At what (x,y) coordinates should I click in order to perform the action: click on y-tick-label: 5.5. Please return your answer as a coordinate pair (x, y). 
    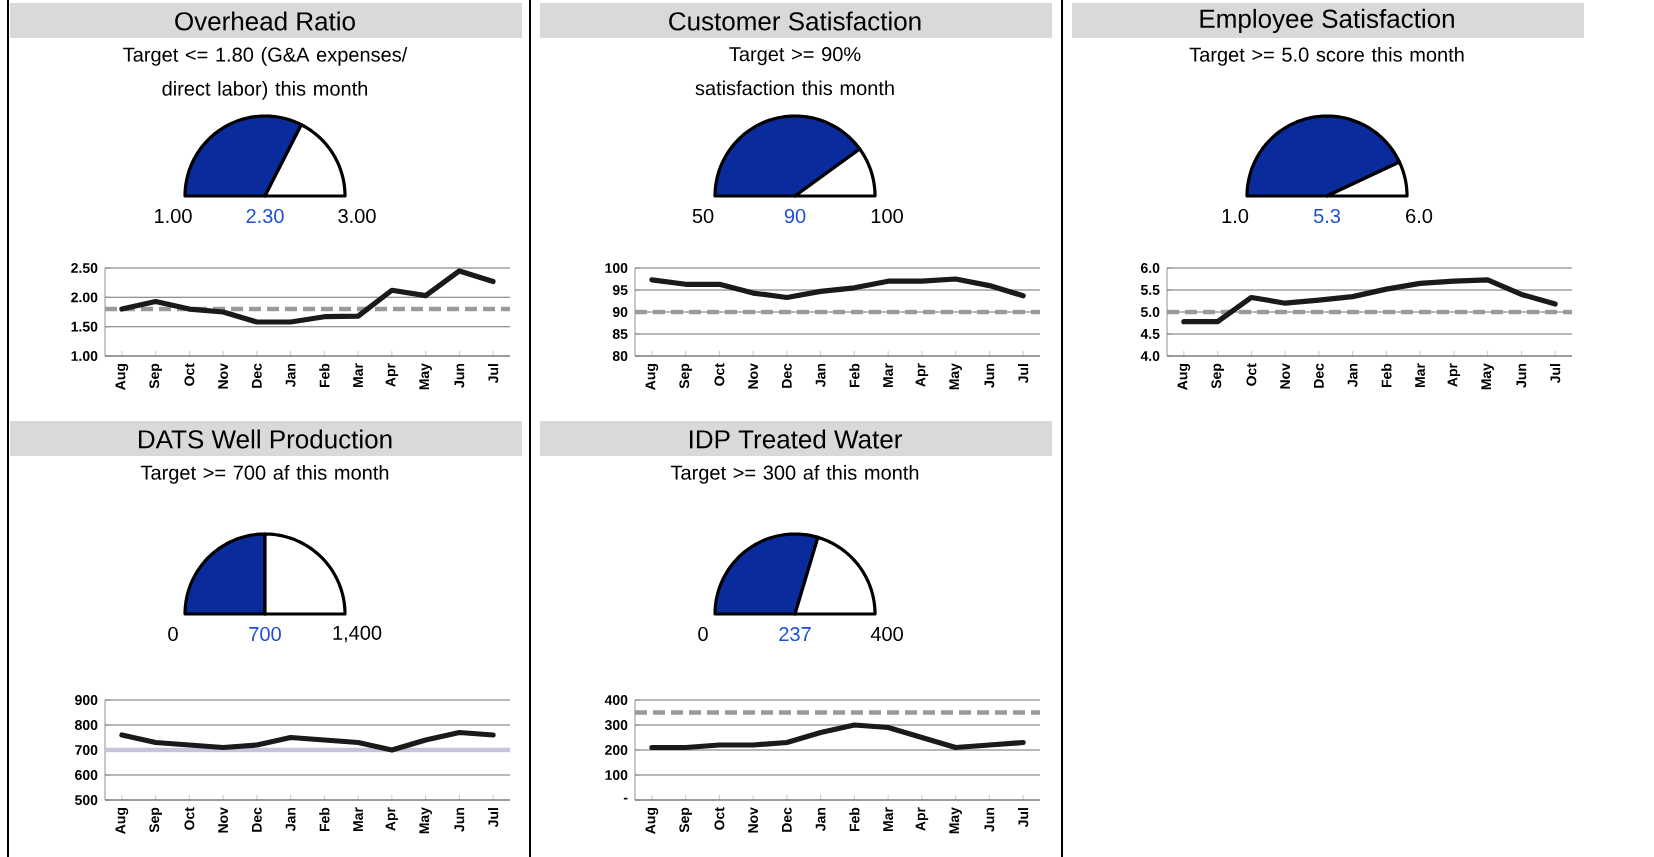
    Looking at the image, I should click on (1150, 290).